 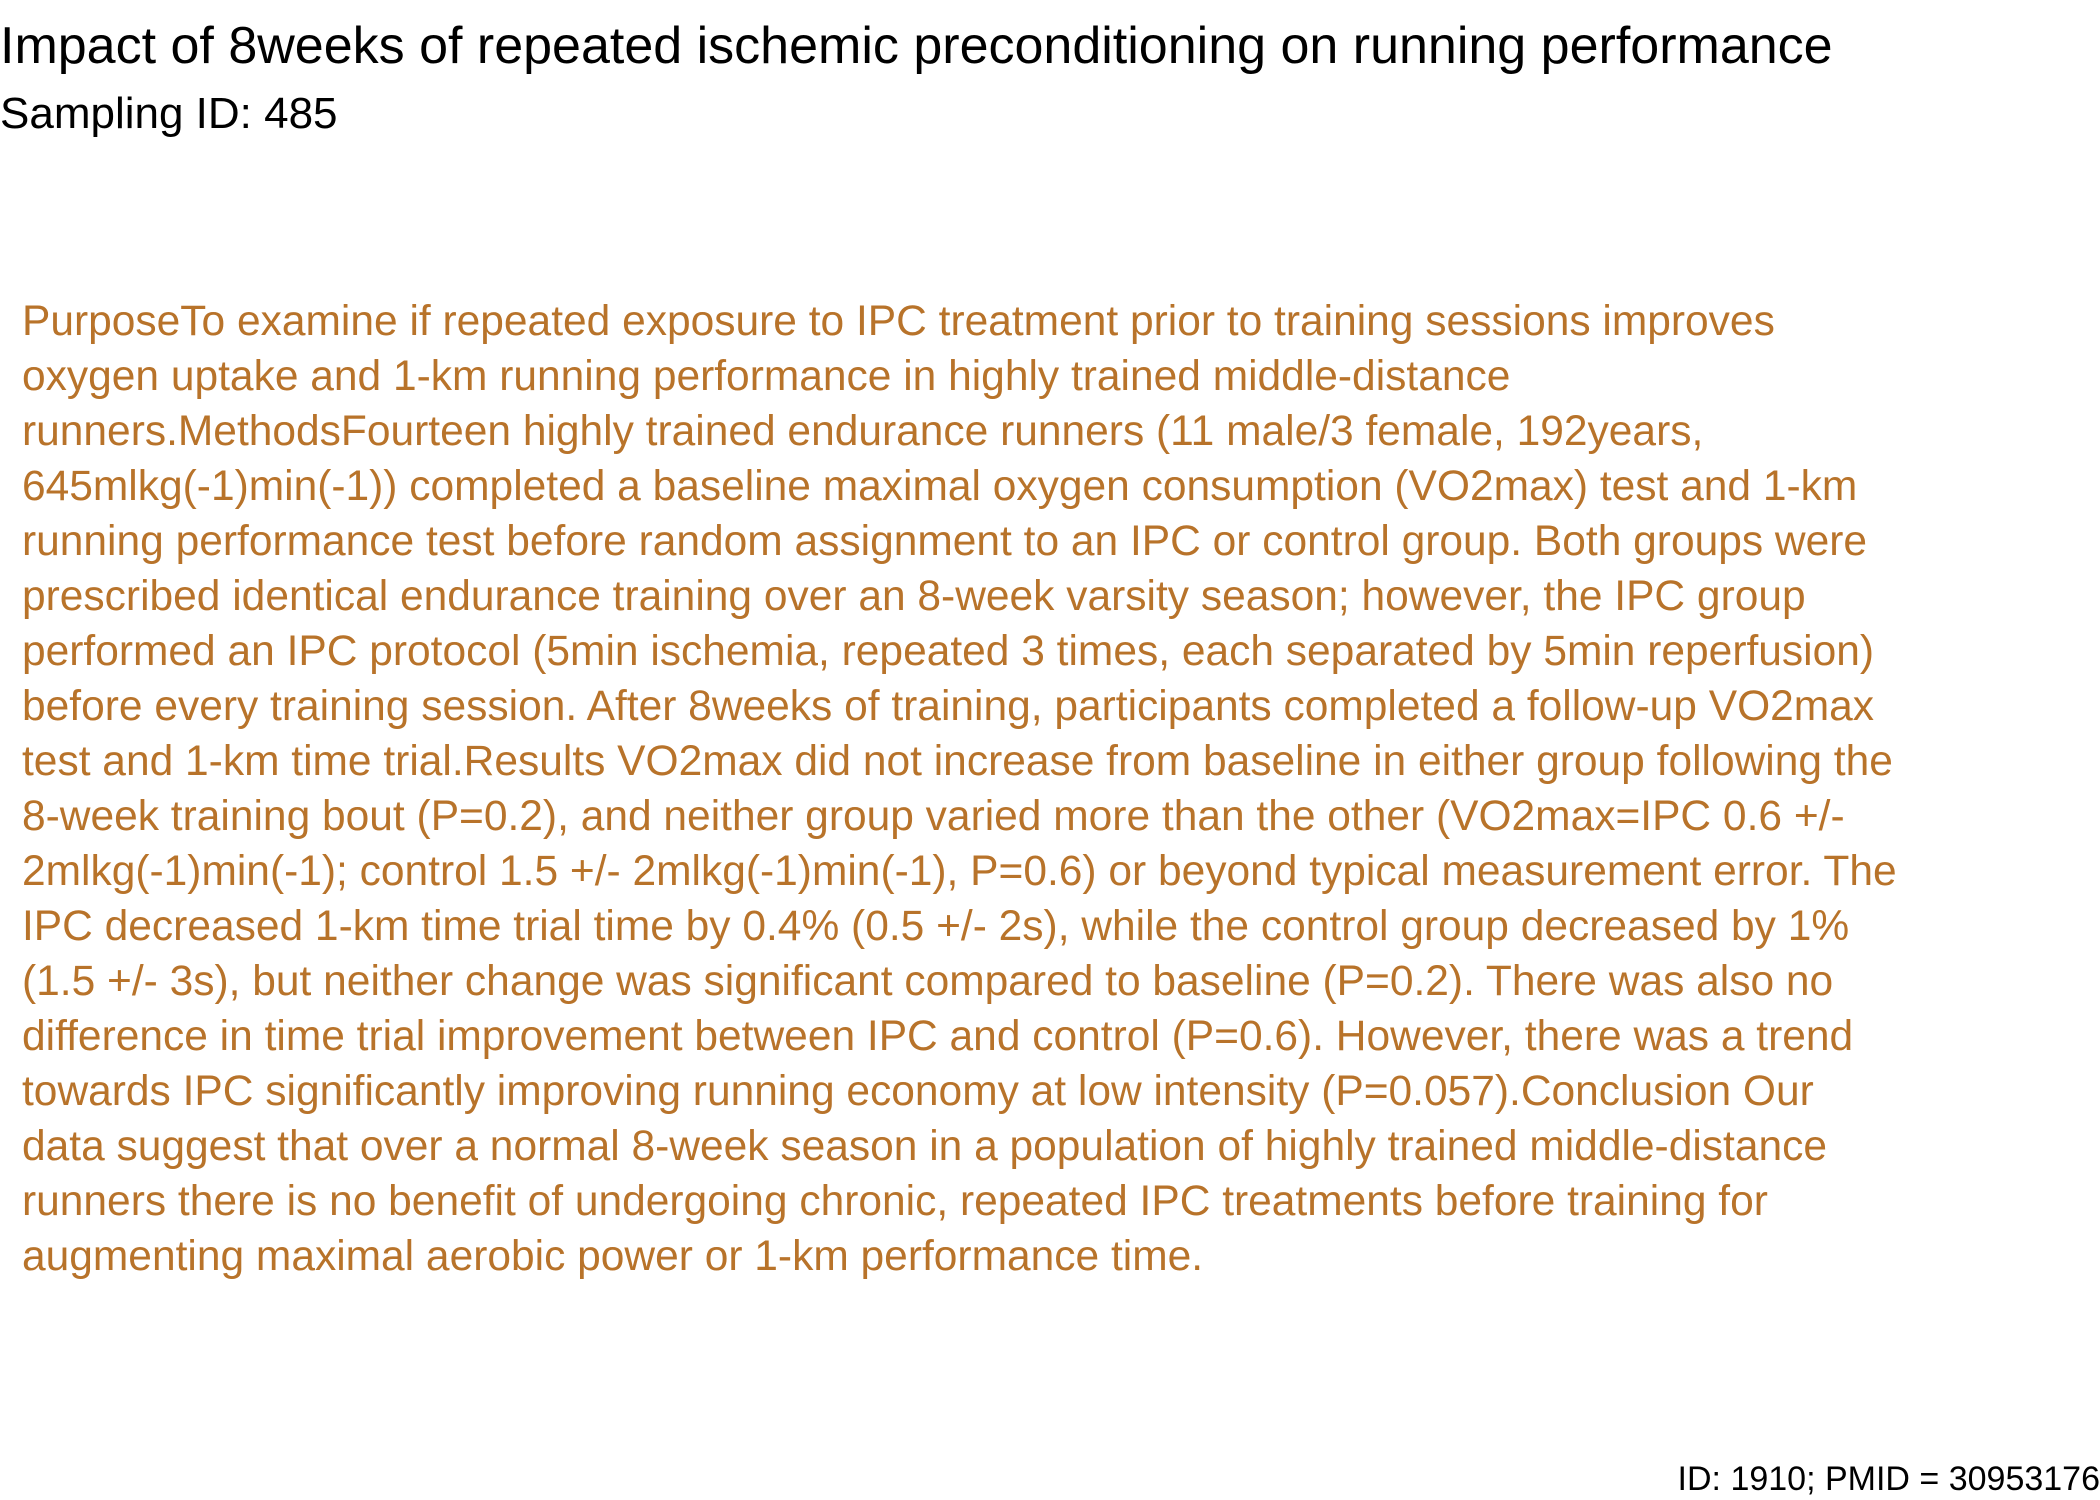 I want to click on sampling-id: Sampling ID: 485, so click(x=169, y=113).